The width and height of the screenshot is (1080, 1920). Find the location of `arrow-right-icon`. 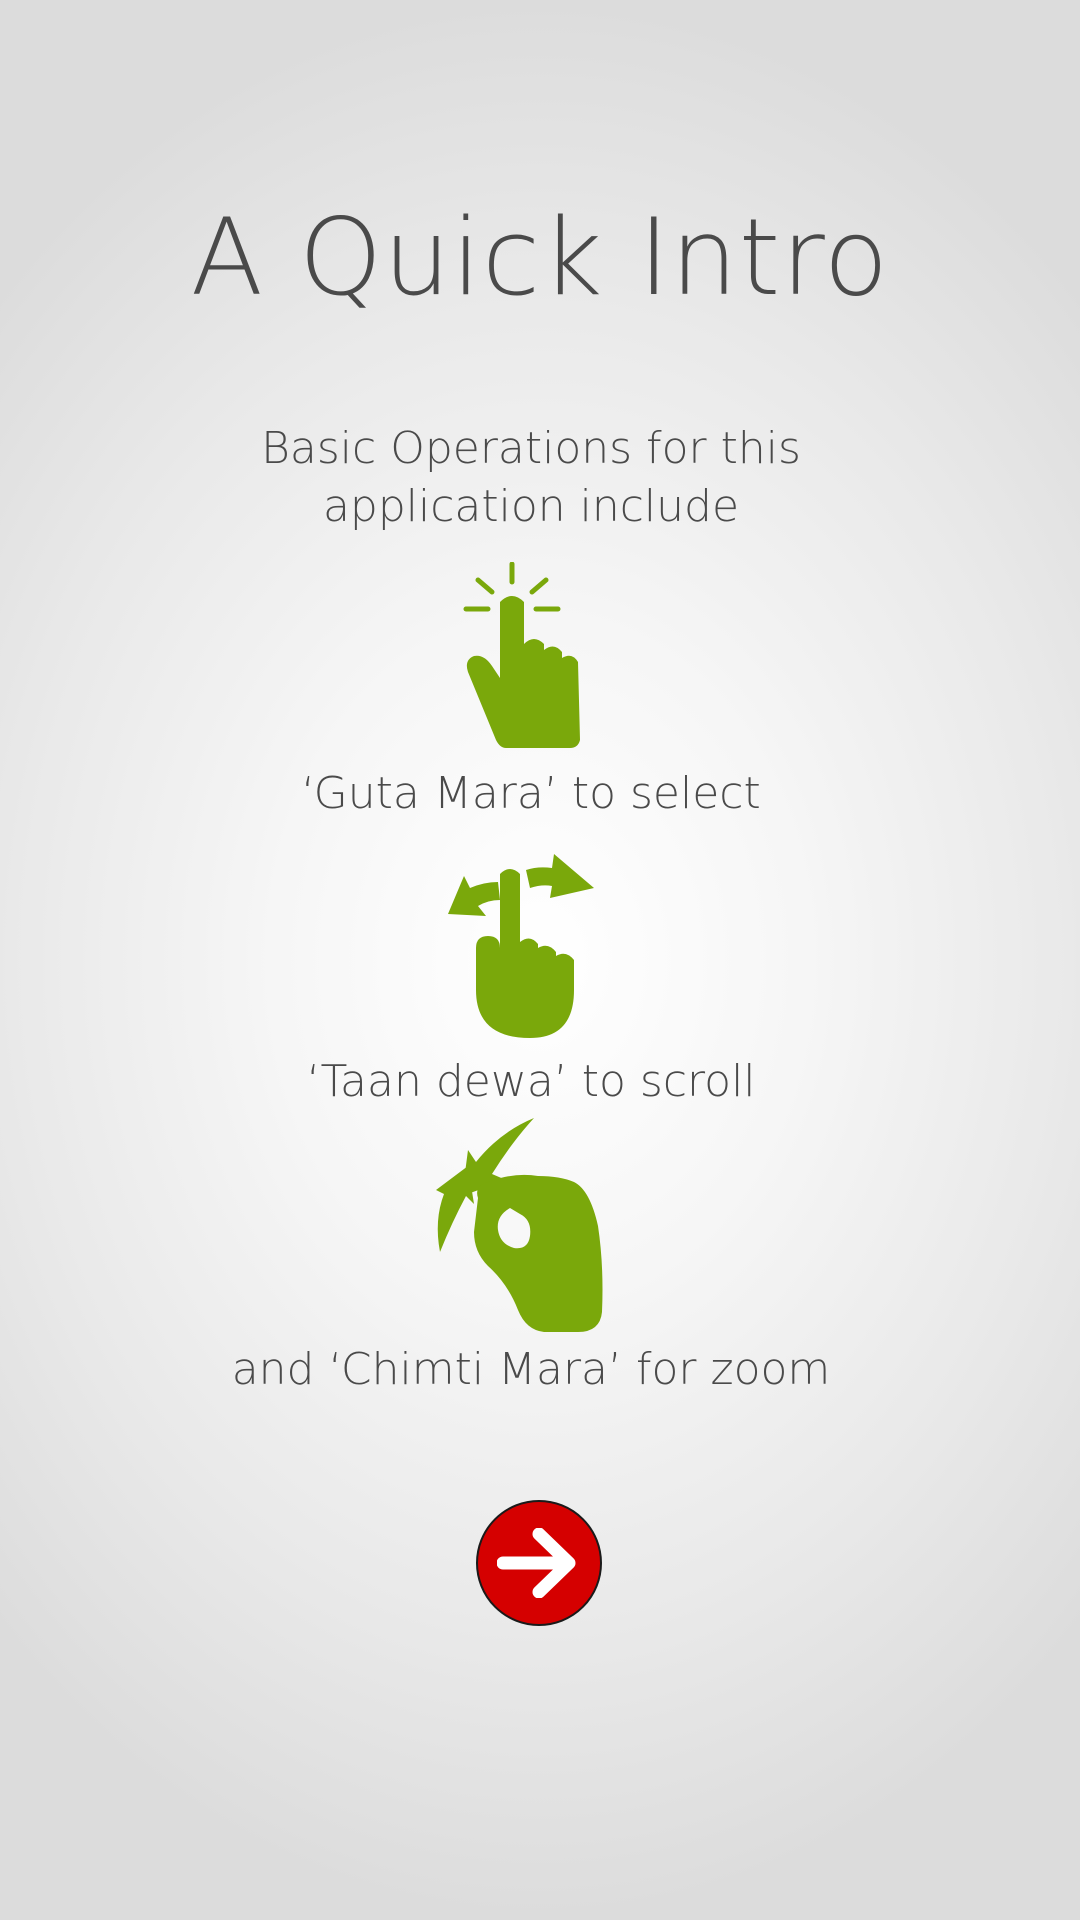

arrow-right-icon is located at coordinates (536, 1563).